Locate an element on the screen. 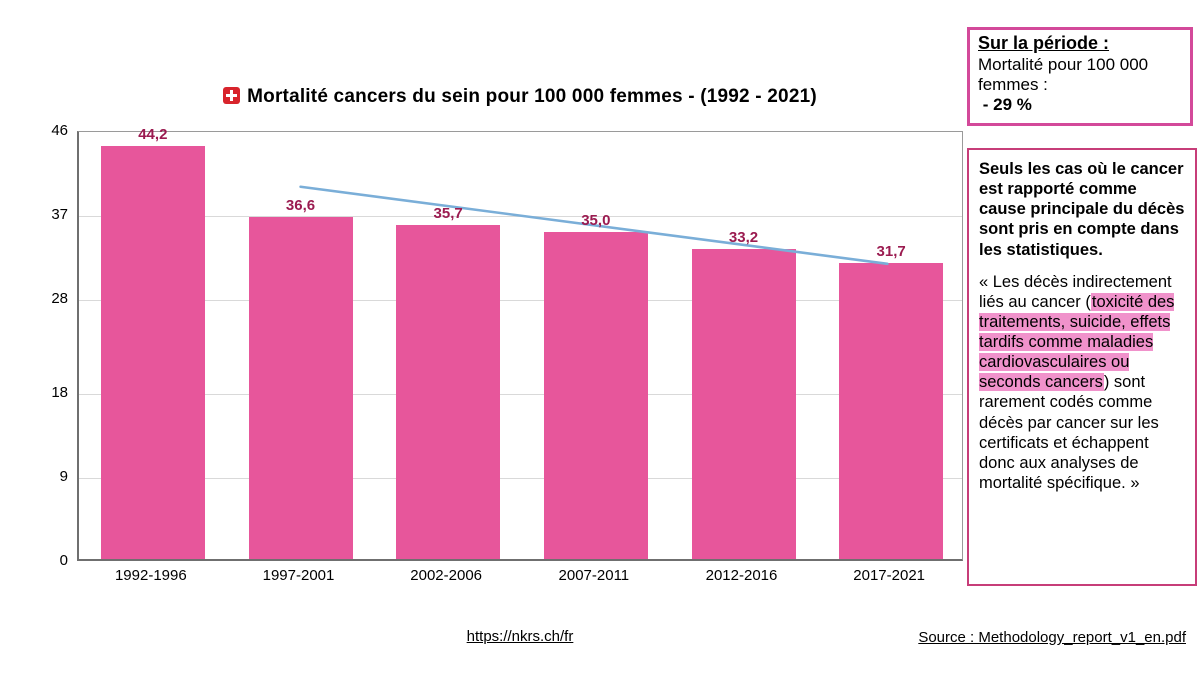  bar-1992-1996 is located at coordinates (152, 352).